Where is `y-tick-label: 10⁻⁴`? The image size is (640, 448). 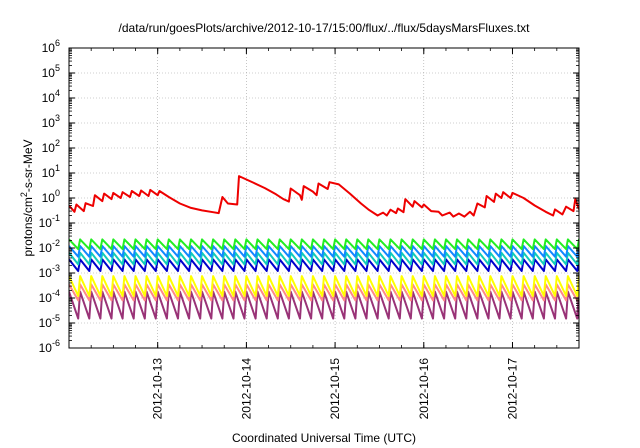 y-tick-label: 10⁻⁴ is located at coordinates (49, 296).